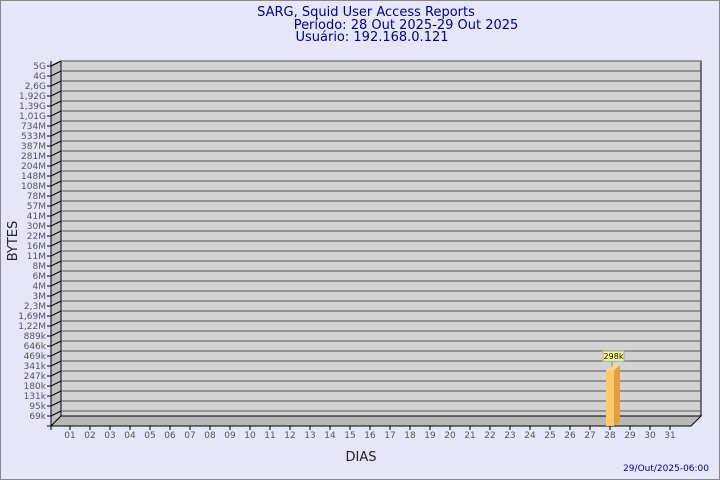 The height and width of the screenshot is (480, 720). Describe the element at coordinates (410, 436) in the screenshot. I see `x-tick-label: 18` at that location.